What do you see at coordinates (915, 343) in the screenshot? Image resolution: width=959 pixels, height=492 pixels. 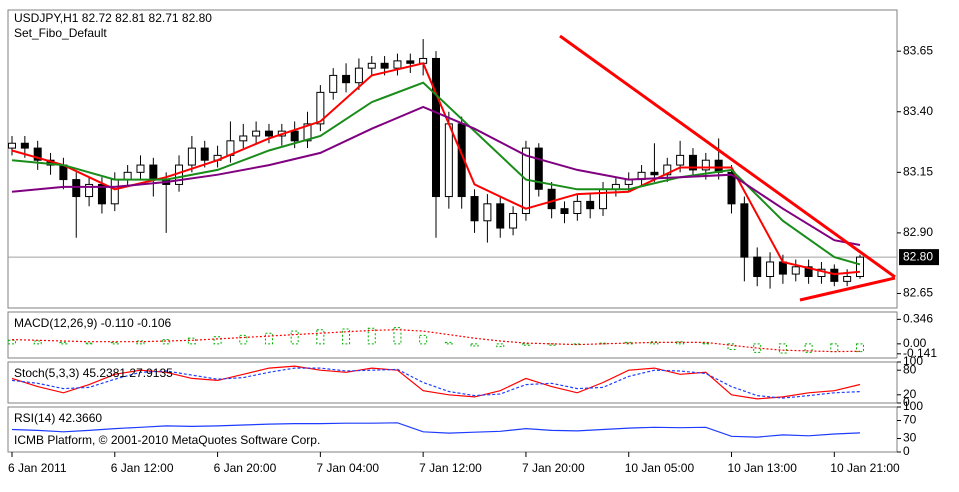 I see `y-tick-label: 0.00` at bounding box center [915, 343].